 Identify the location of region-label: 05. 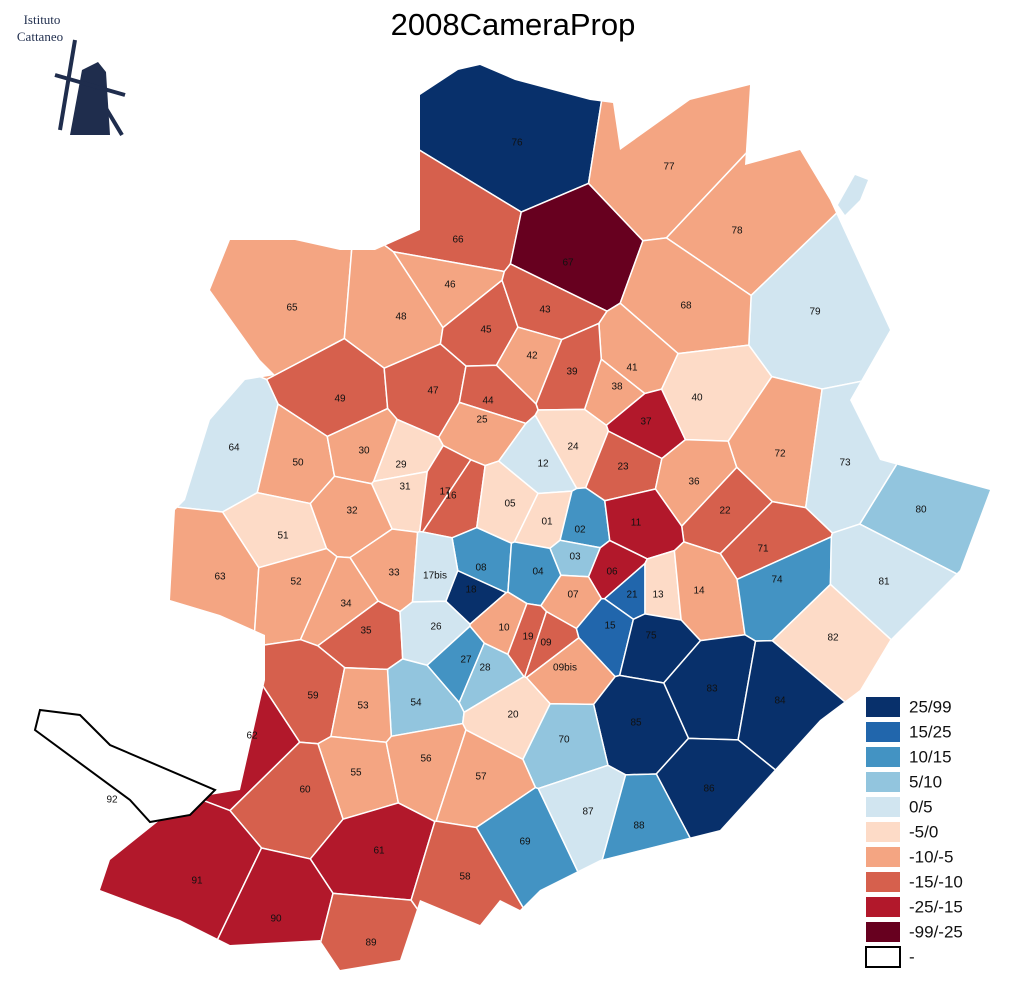
(510, 504).